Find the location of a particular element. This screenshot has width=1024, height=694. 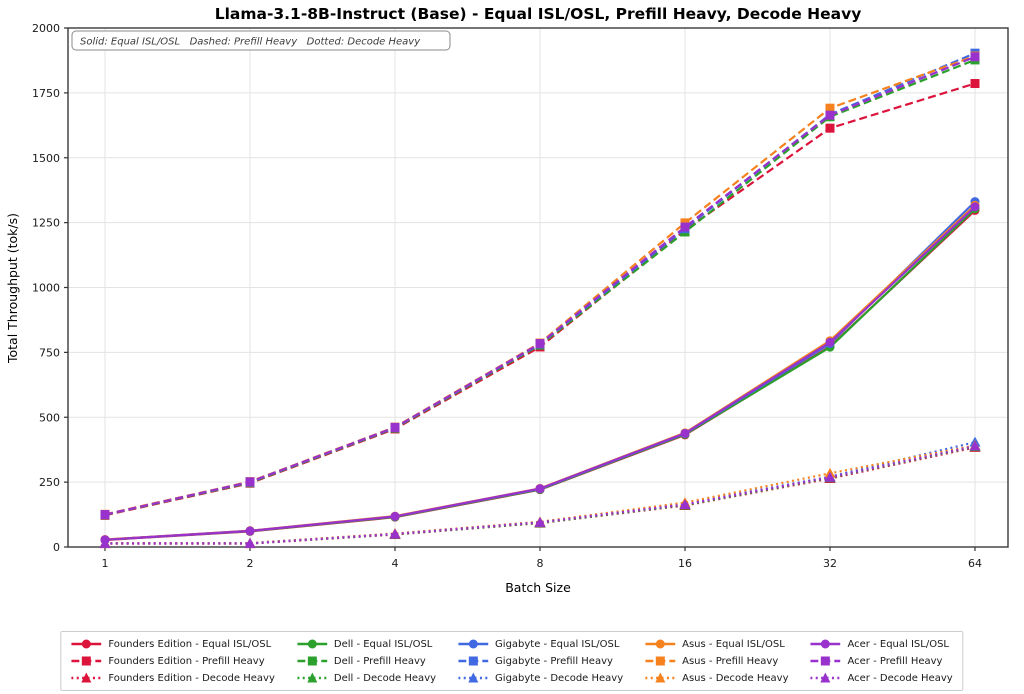

y-tick-label: 1250 is located at coordinates (46, 223).